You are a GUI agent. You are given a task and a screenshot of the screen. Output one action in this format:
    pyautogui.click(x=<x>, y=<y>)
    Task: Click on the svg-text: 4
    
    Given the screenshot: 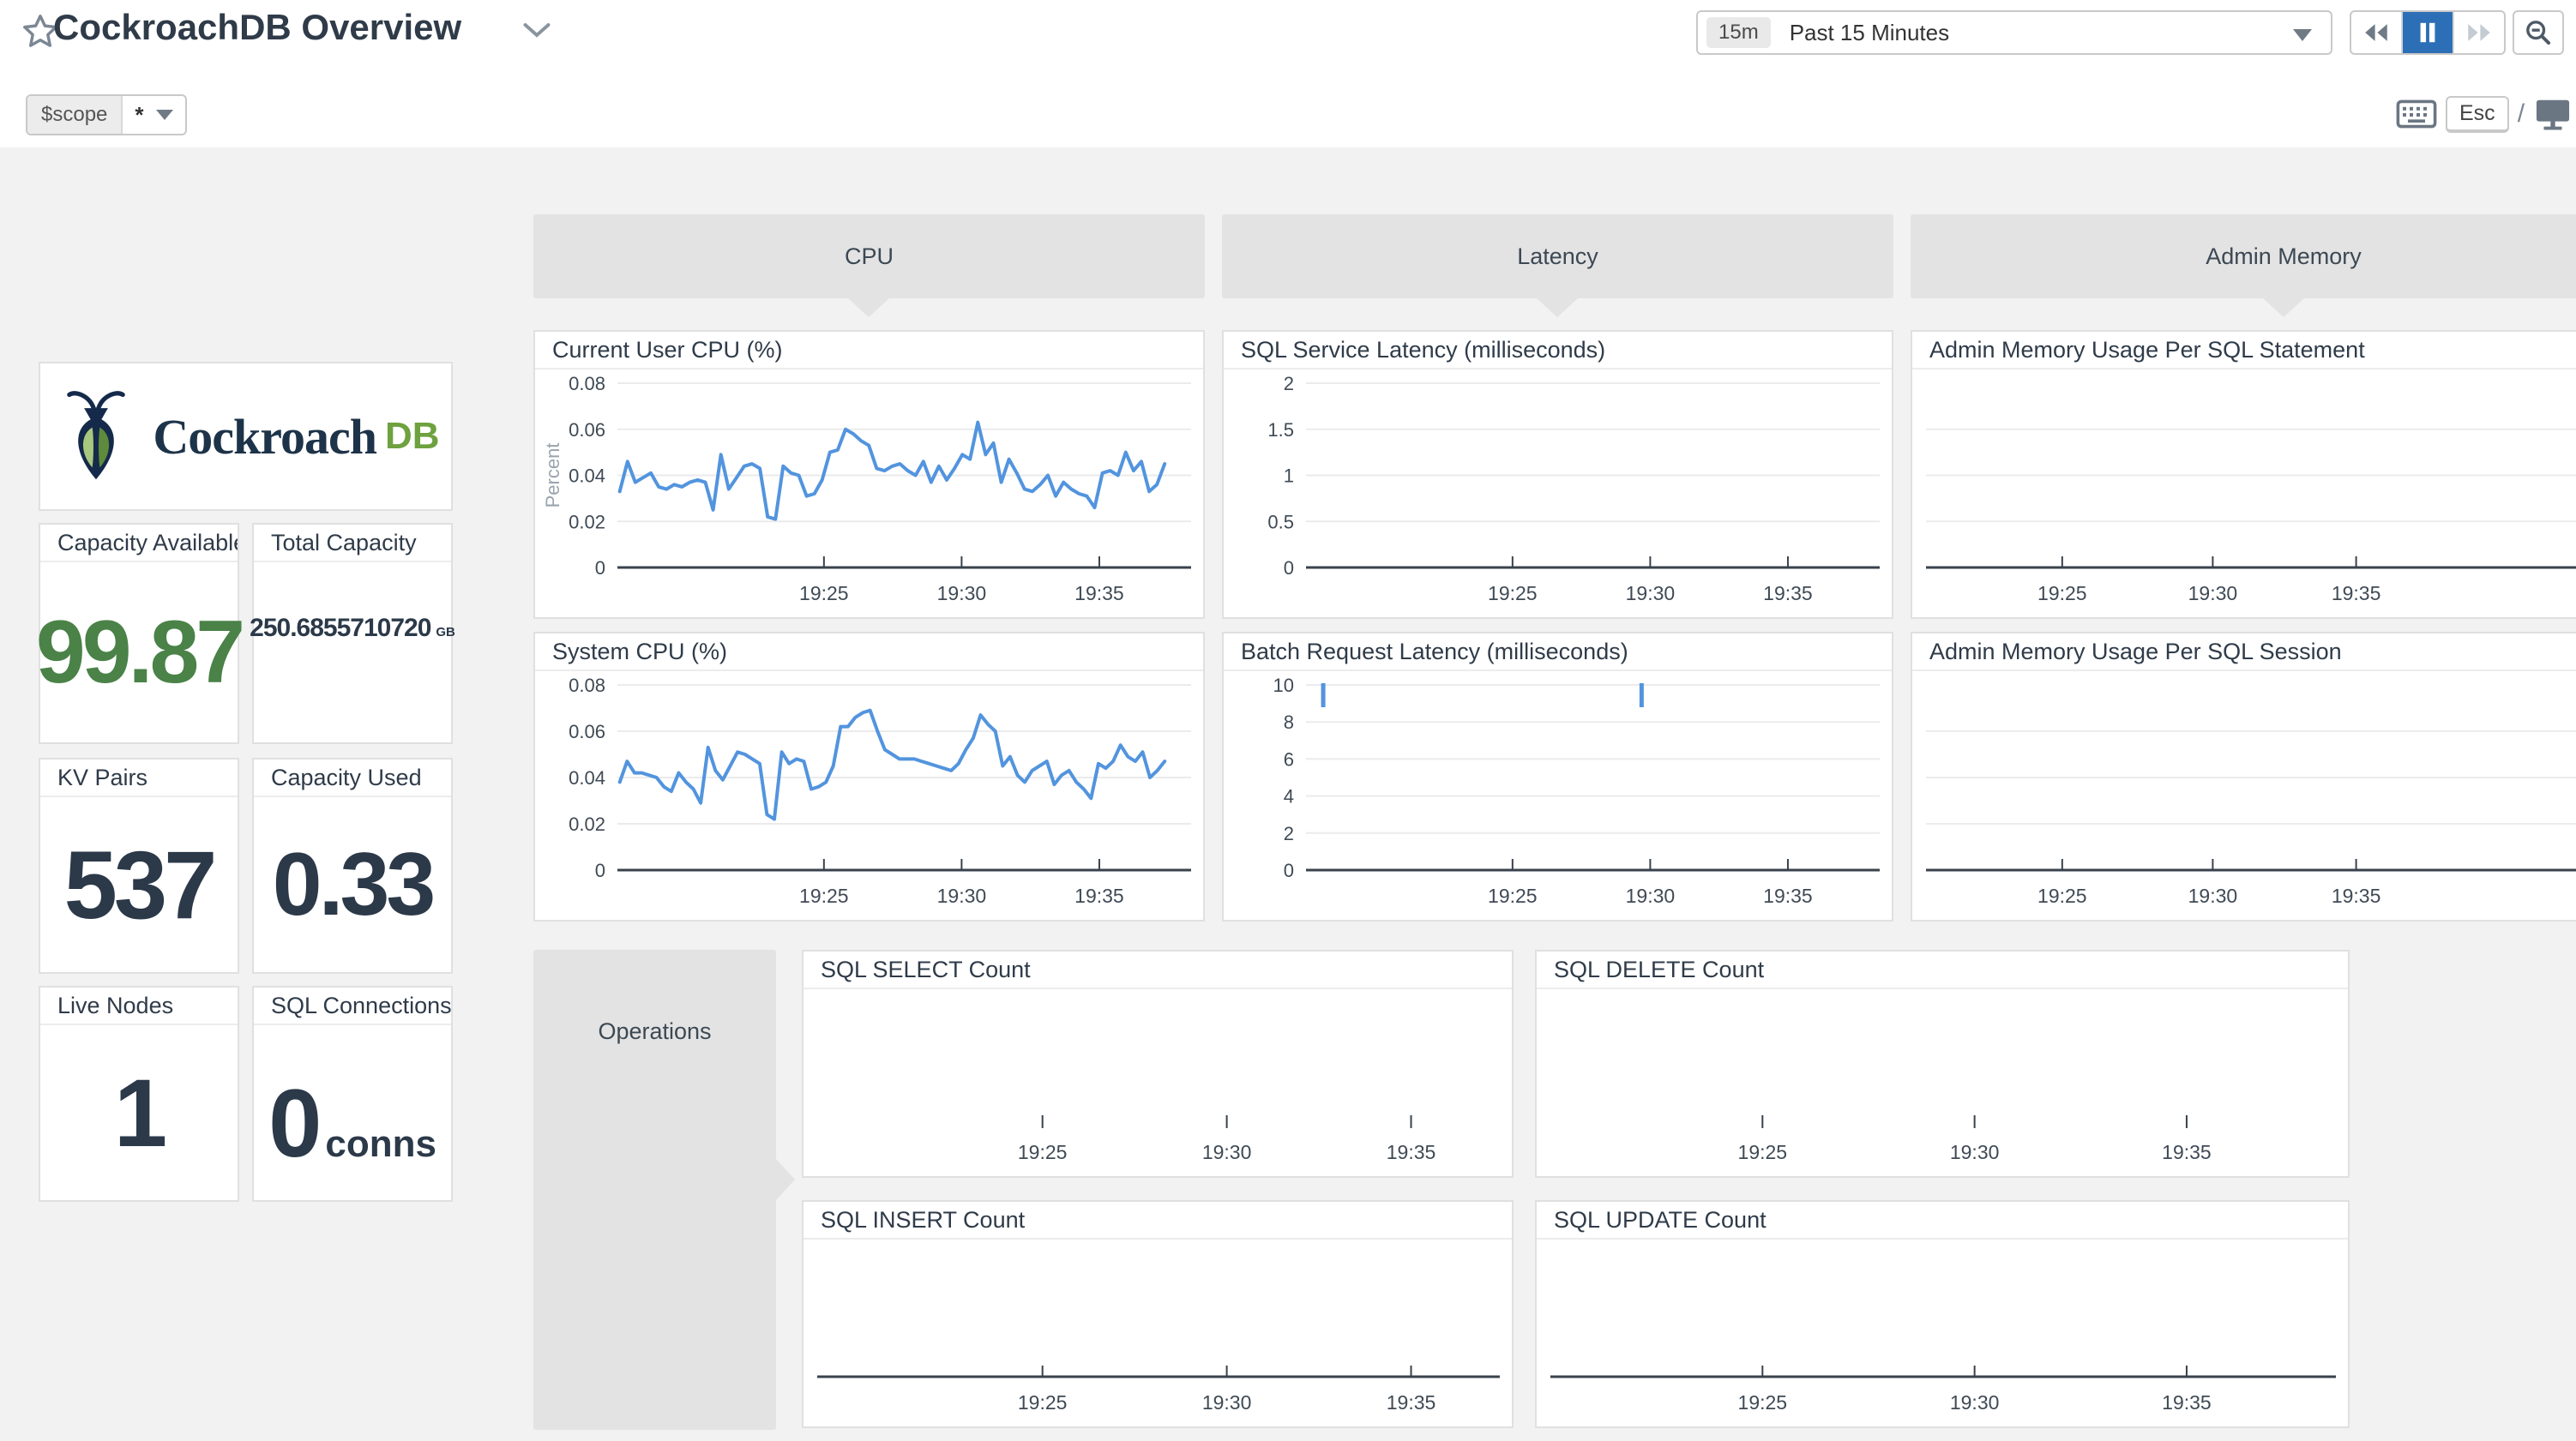 What is the action you would take?
    pyautogui.click(x=1289, y=797)
    